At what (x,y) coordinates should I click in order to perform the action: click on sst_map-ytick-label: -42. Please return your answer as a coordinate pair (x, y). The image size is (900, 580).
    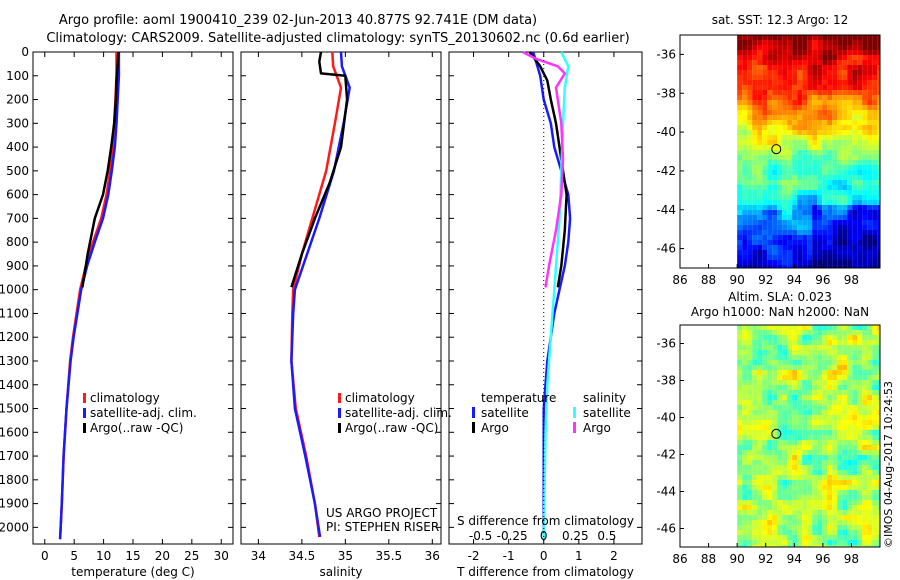
    Looking at the image, I should click on (666, 171).